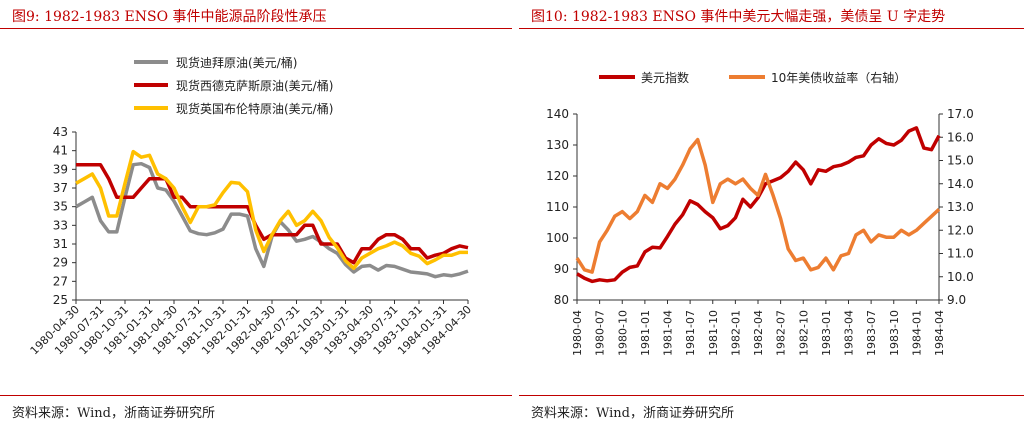  Describe the element at coordinates (894, 333) in the screenshot. I see `x-tick-label: 1983-10` at that location.